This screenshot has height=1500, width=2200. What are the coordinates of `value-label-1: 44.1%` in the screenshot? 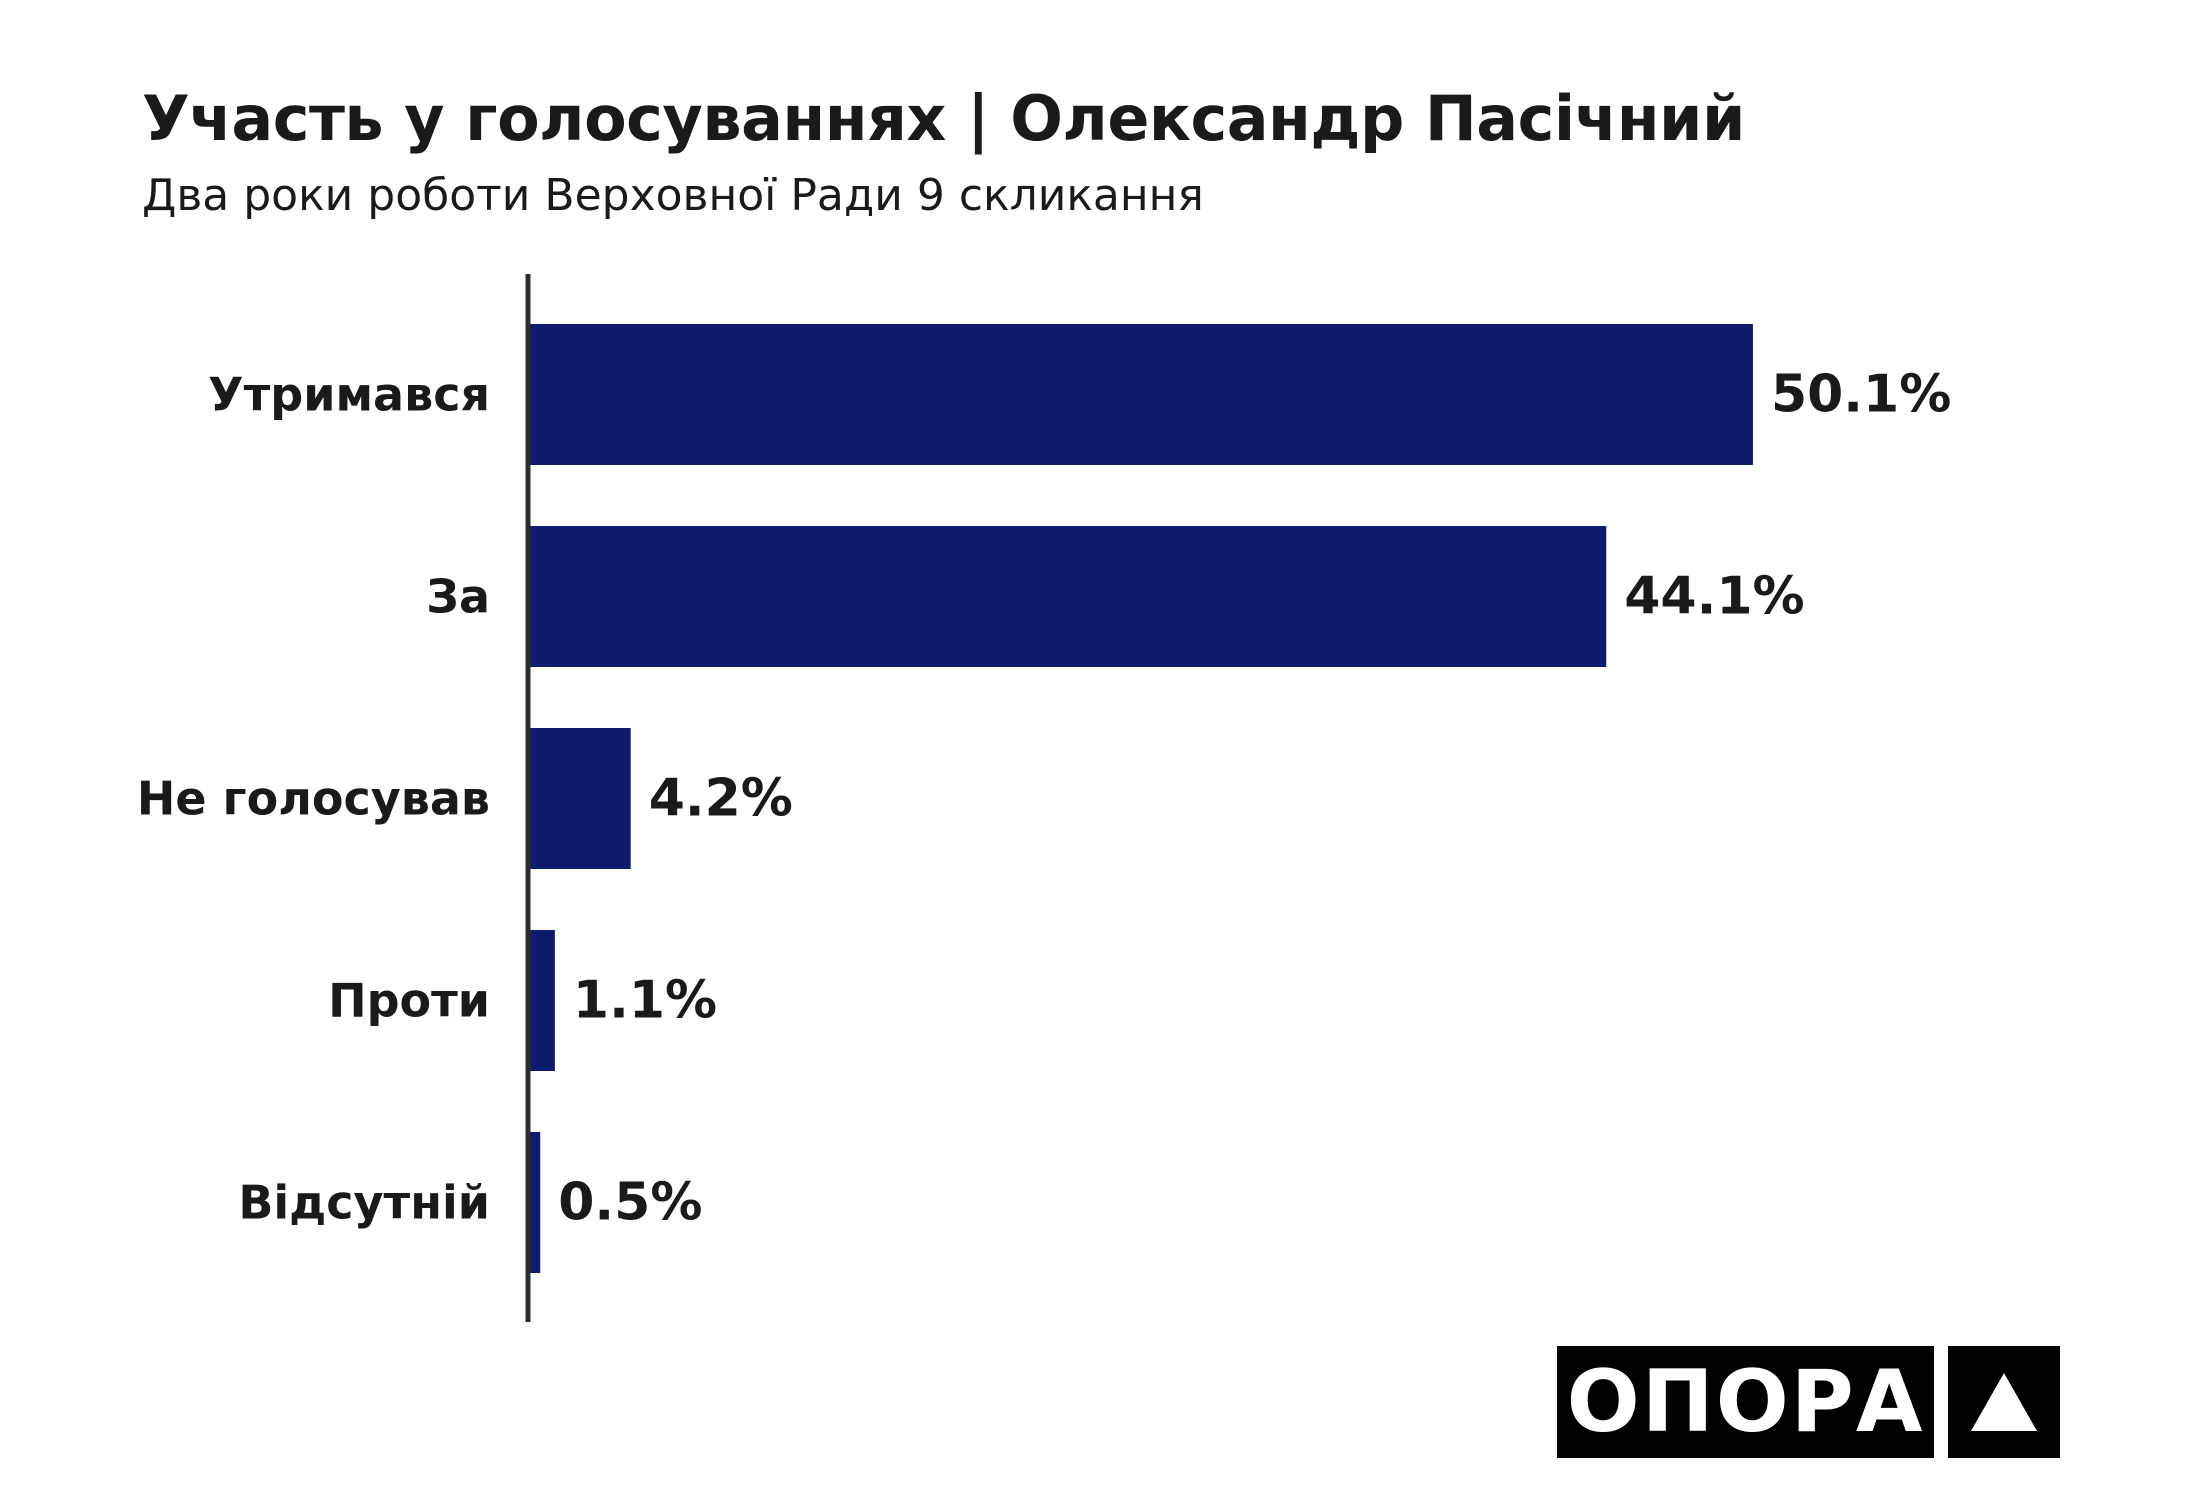 It's located at (1714, 597).